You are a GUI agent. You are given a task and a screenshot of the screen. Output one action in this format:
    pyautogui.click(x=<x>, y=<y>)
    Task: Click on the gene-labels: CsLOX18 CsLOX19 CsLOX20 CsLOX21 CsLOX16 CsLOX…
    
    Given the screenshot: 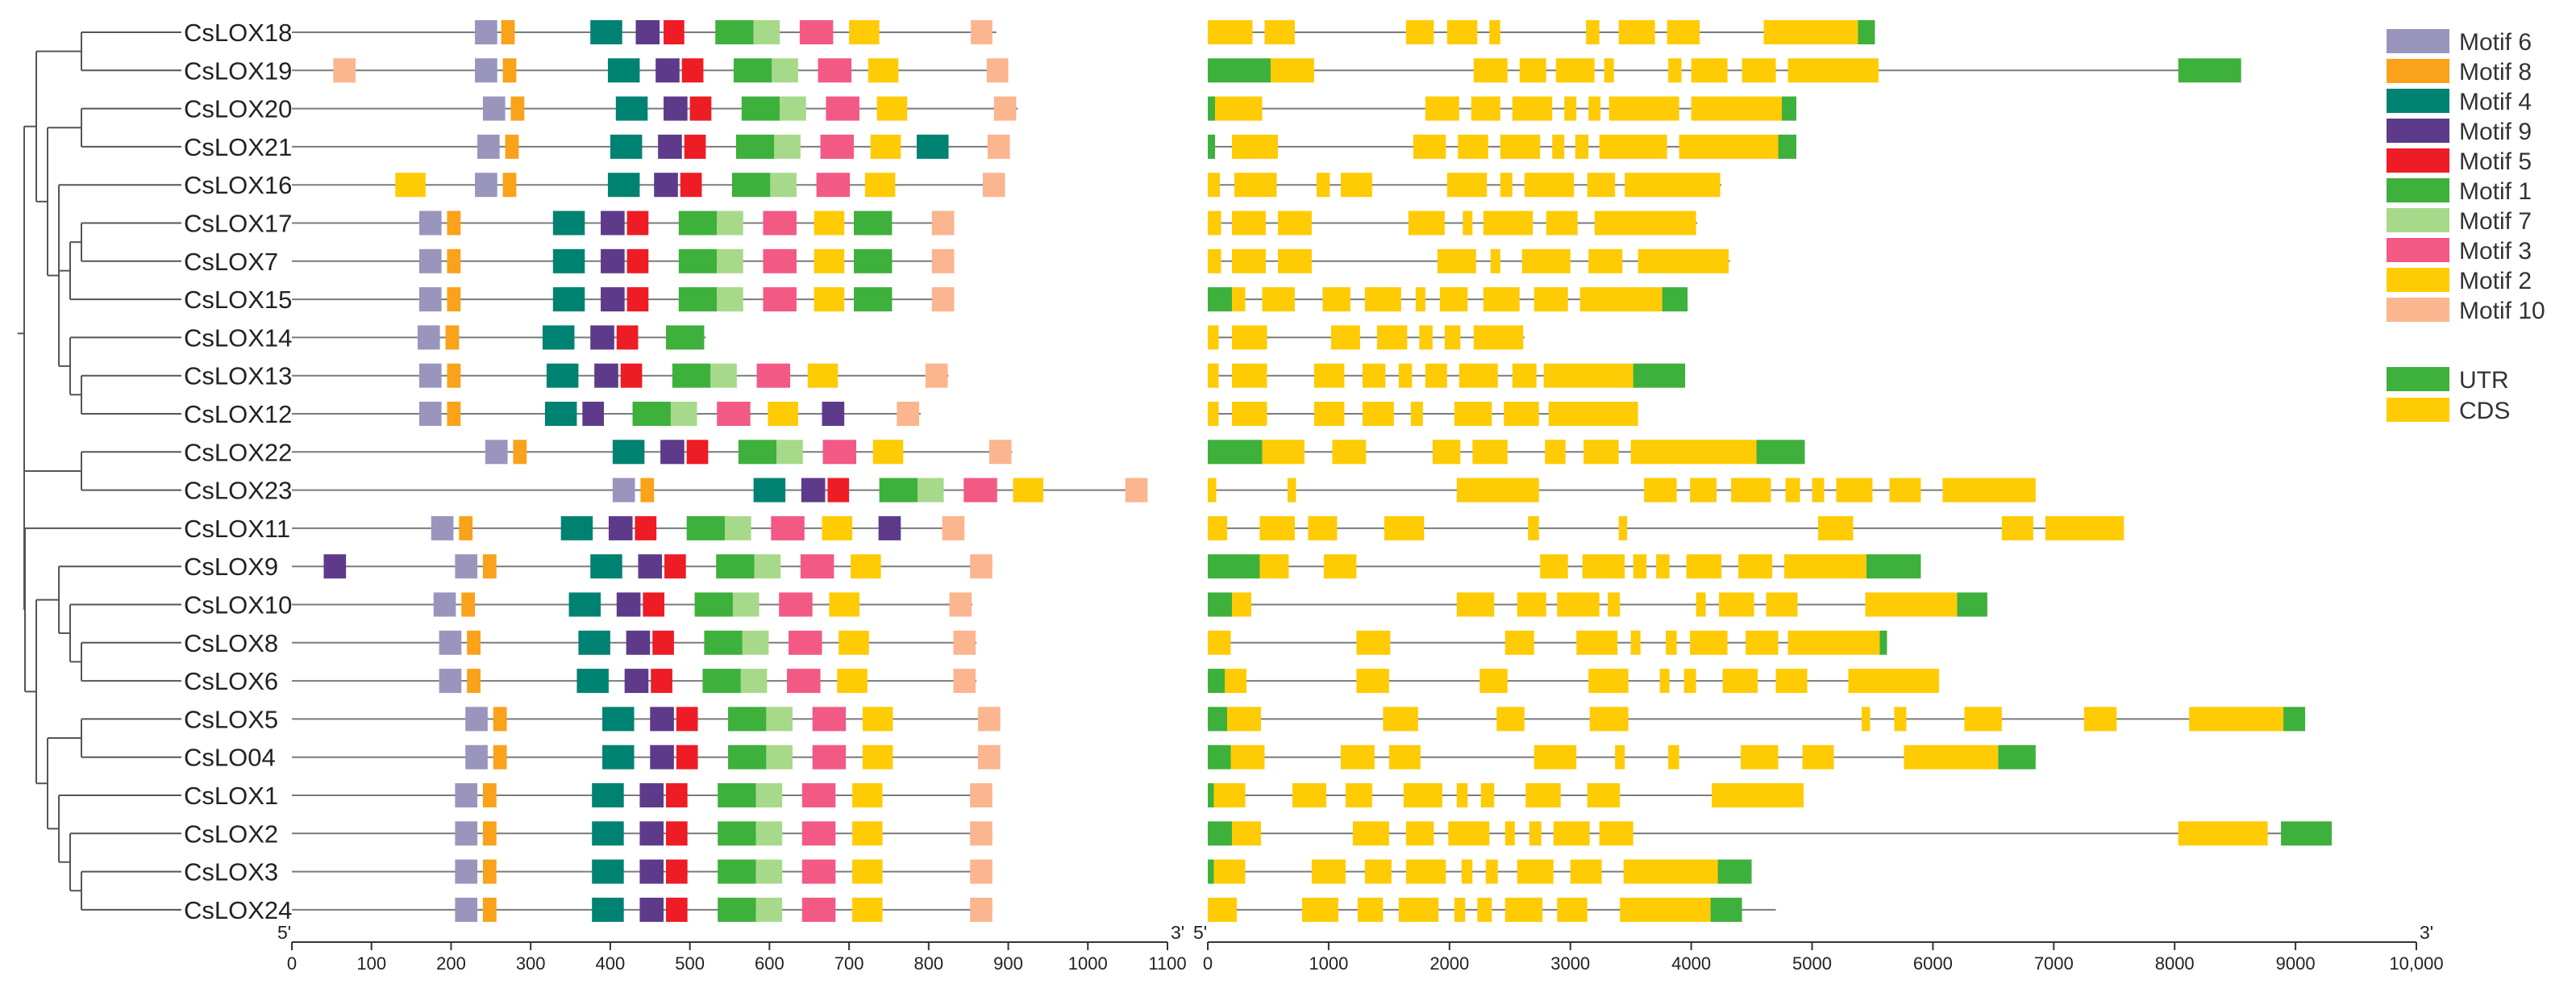 What is the action you would take?
    pyautogui.click(x=238, y=472)
    